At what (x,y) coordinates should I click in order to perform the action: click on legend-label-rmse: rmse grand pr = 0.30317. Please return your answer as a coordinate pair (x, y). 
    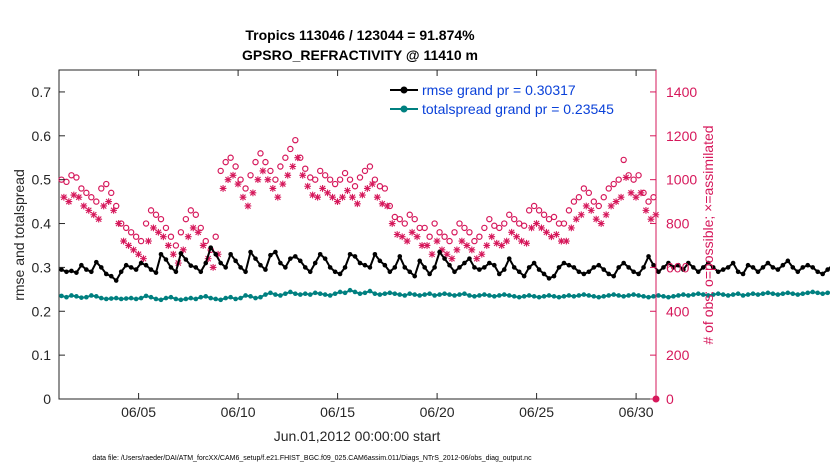
    Looking at the image, I should click on (499, 90).